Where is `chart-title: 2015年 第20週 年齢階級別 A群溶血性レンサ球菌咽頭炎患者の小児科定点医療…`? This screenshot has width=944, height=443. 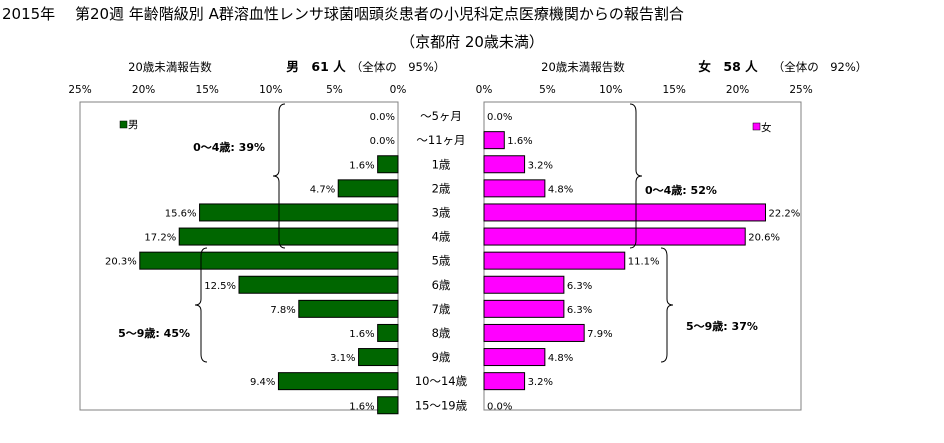 chart-title: 2015年 第20週 年齢階級別 A群溶血性レンサ球菌咽頭炎患者の小児科定点医療… is located at coordinates (343, 14).